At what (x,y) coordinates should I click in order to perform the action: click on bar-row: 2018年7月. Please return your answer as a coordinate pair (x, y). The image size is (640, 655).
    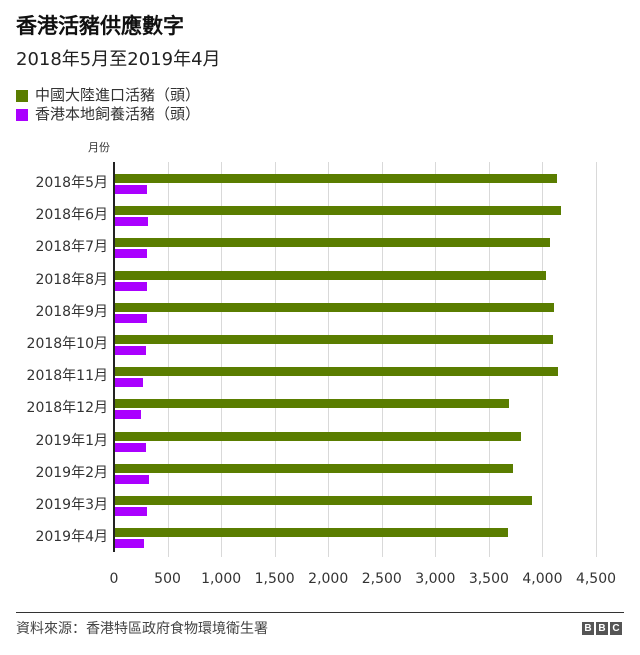
    Looking at the image, I should click on (320, 254).